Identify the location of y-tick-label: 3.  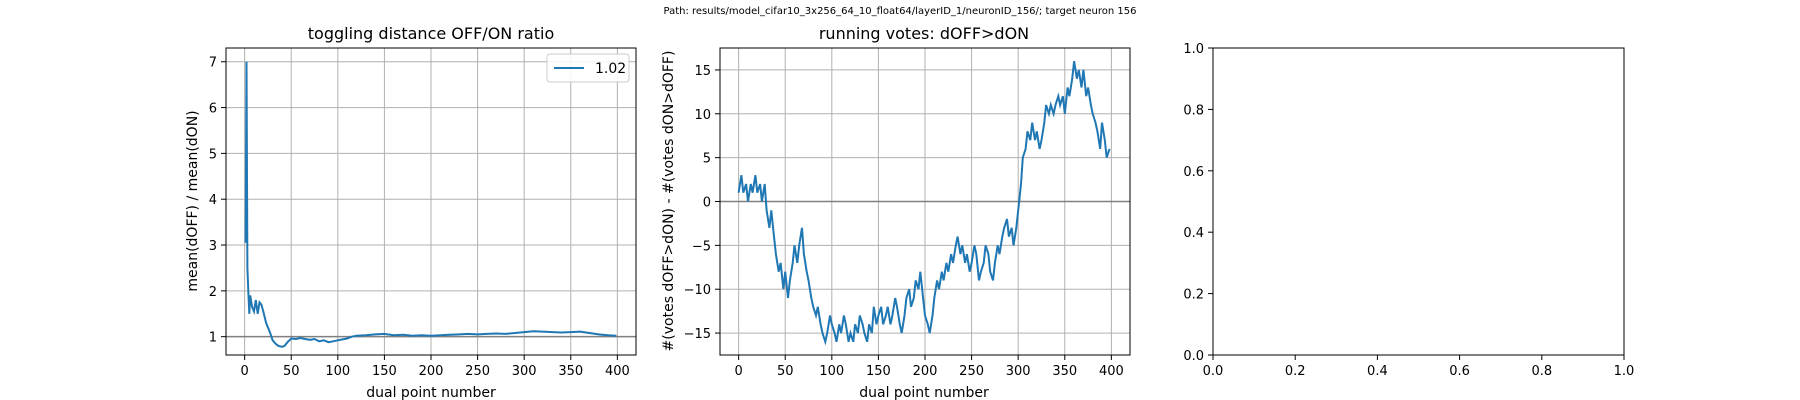
(213, 246).